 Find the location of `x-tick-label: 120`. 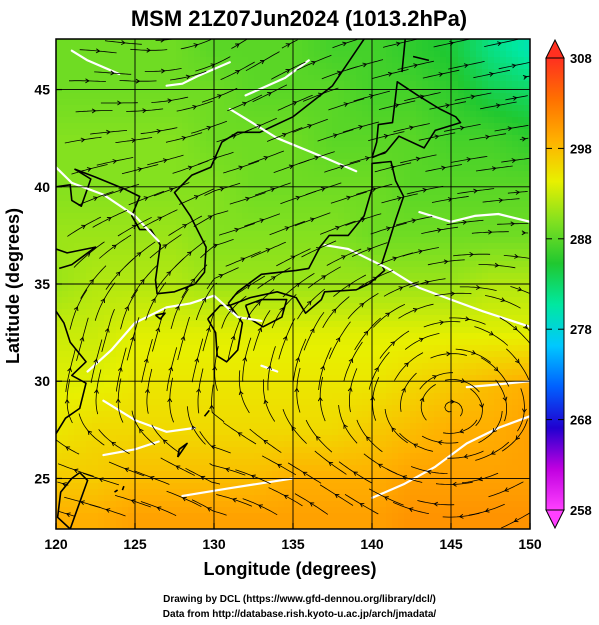

x-tick-label: 120 is located at coordinates (56, 544).